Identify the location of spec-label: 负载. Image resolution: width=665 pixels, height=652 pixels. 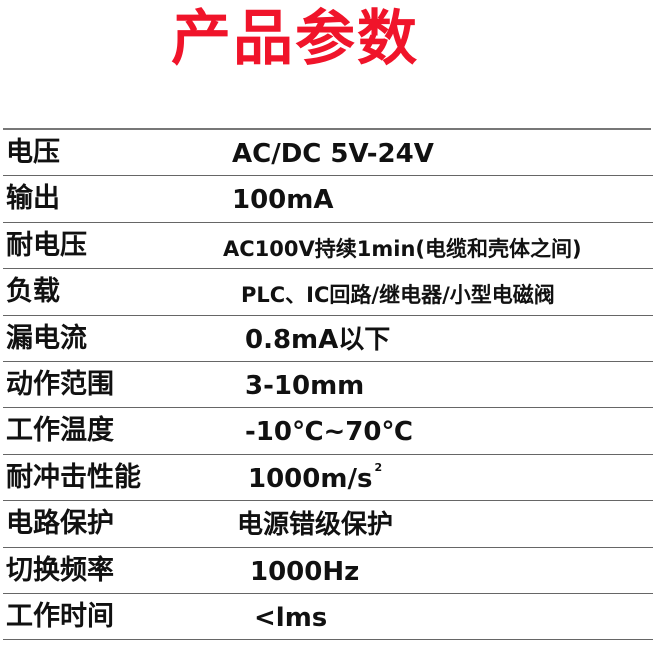
(33, 292).